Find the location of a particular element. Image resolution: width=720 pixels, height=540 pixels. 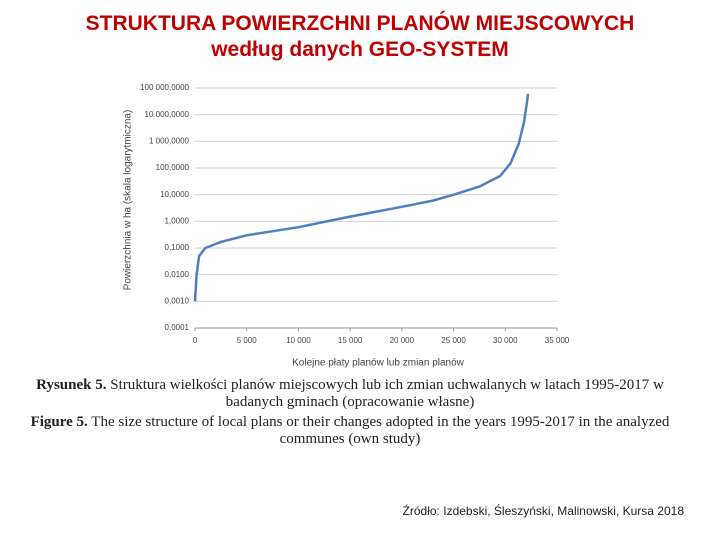

x-axis-label: Kolejne płaty planów lub zmian planów is located at coordinates (378, 363).